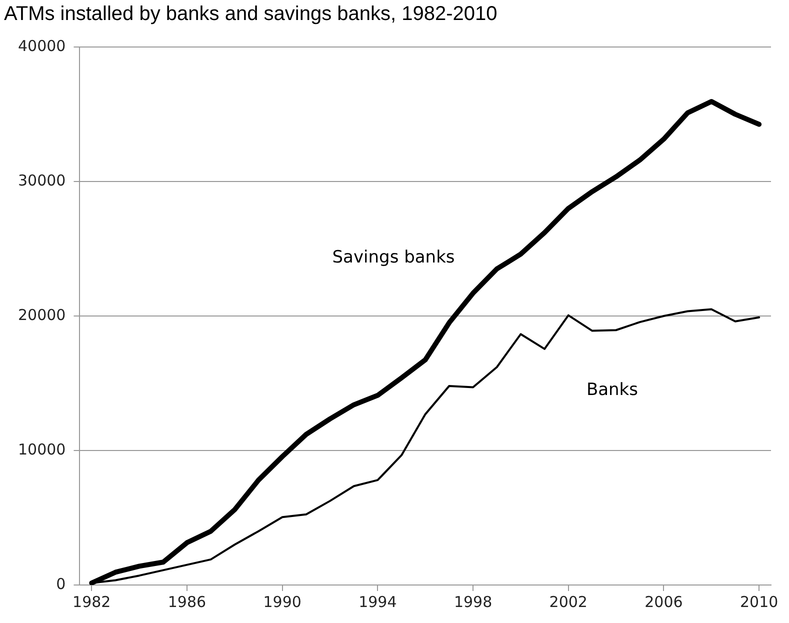 The height and width of the screenshot is (623, 789). I want to click on x-tick-label: 1994, so click(377, 601).